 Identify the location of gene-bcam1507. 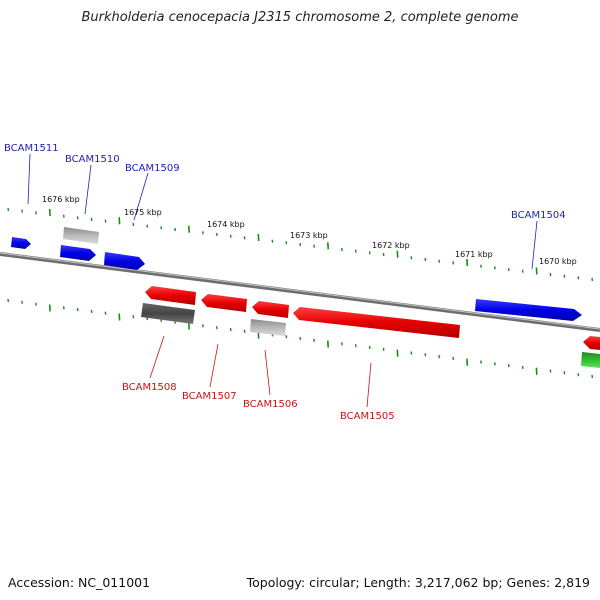
(224, 303).